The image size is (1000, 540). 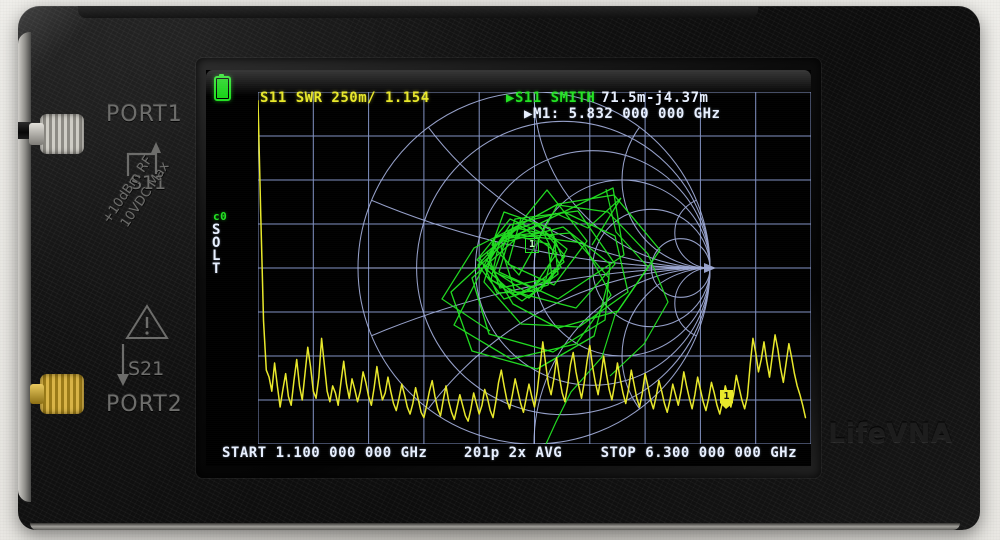 I want to click on sma-connector-port1, so click(x=56, y=134).